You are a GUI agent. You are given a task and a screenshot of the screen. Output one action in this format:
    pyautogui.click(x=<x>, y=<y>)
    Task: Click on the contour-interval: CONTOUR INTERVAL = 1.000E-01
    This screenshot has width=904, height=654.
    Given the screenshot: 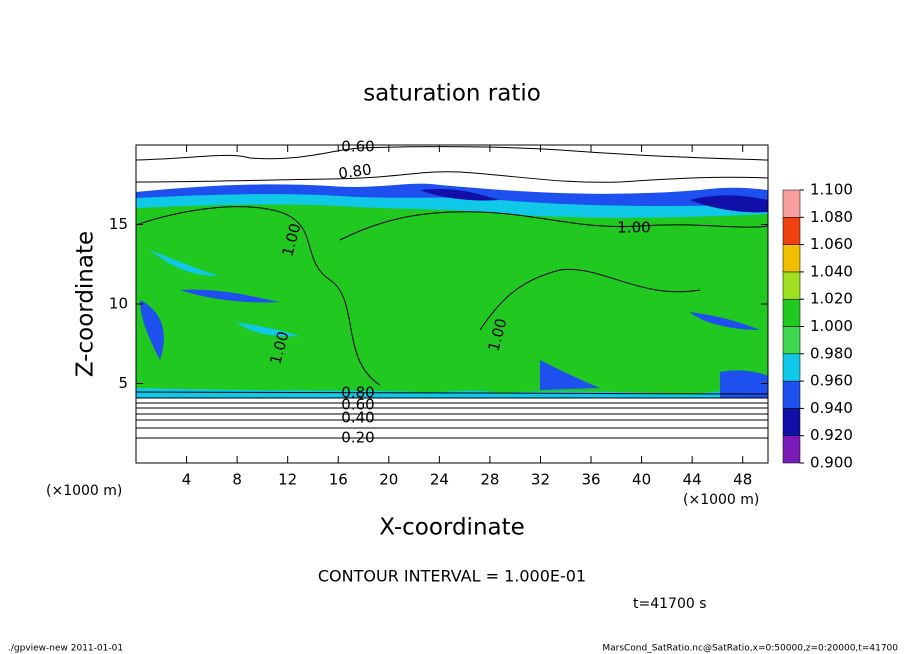 What is the action you would take?
    pyautogui.click(x=452, y=576)
    